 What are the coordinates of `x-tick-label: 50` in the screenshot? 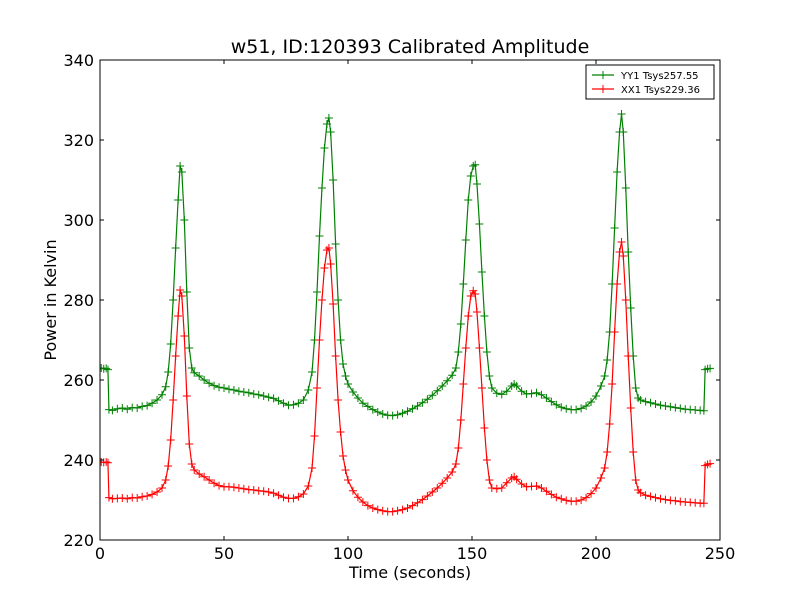 It's located at (224, 553).